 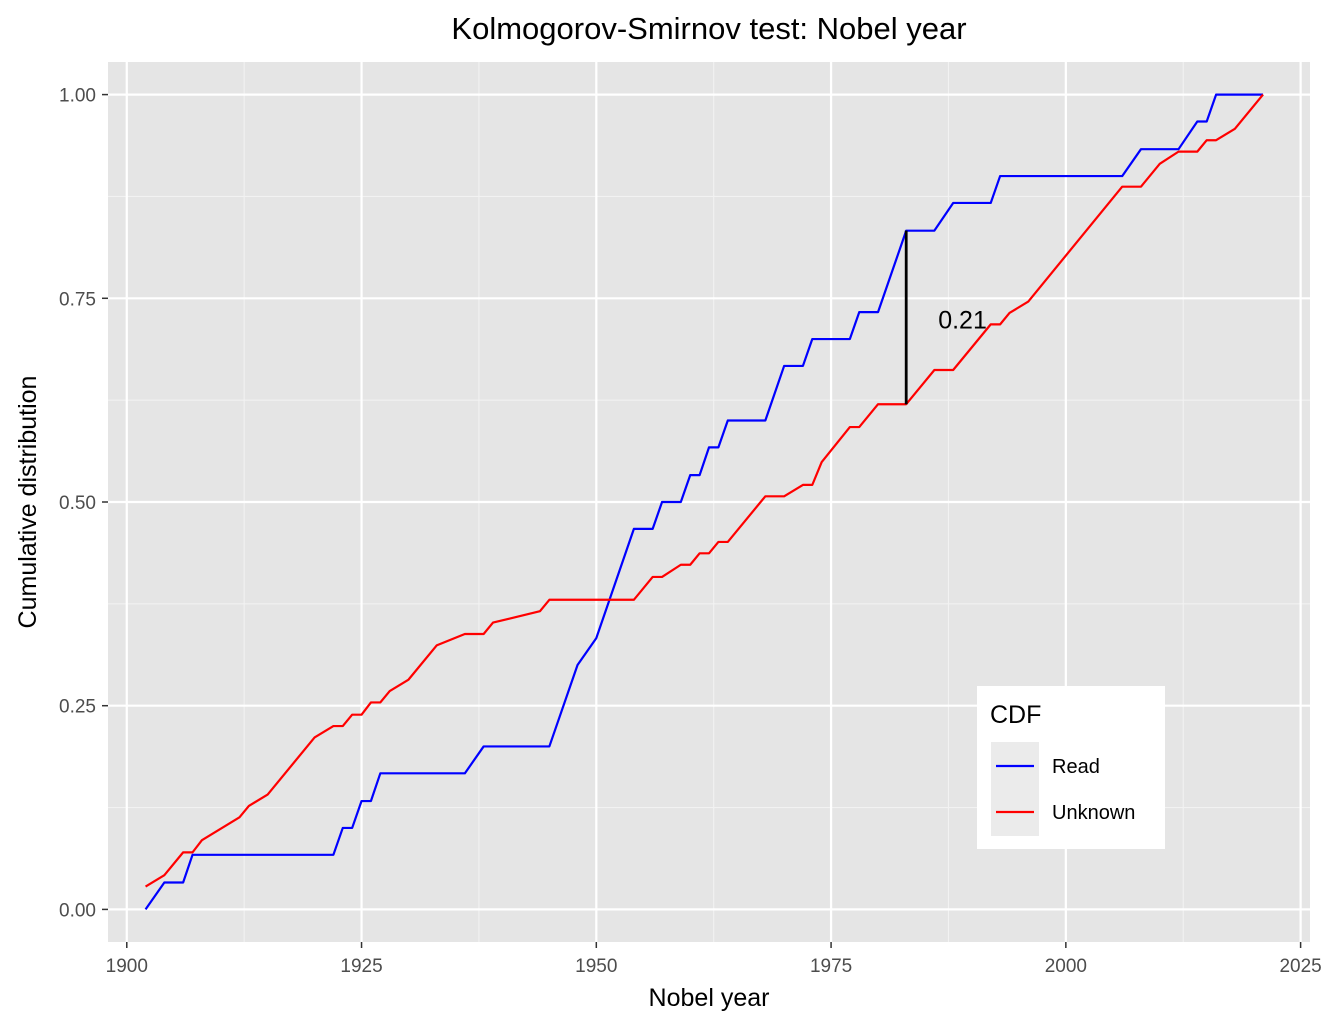 I want to click on x-tick-label: 1900, so click(x=127, y=966).